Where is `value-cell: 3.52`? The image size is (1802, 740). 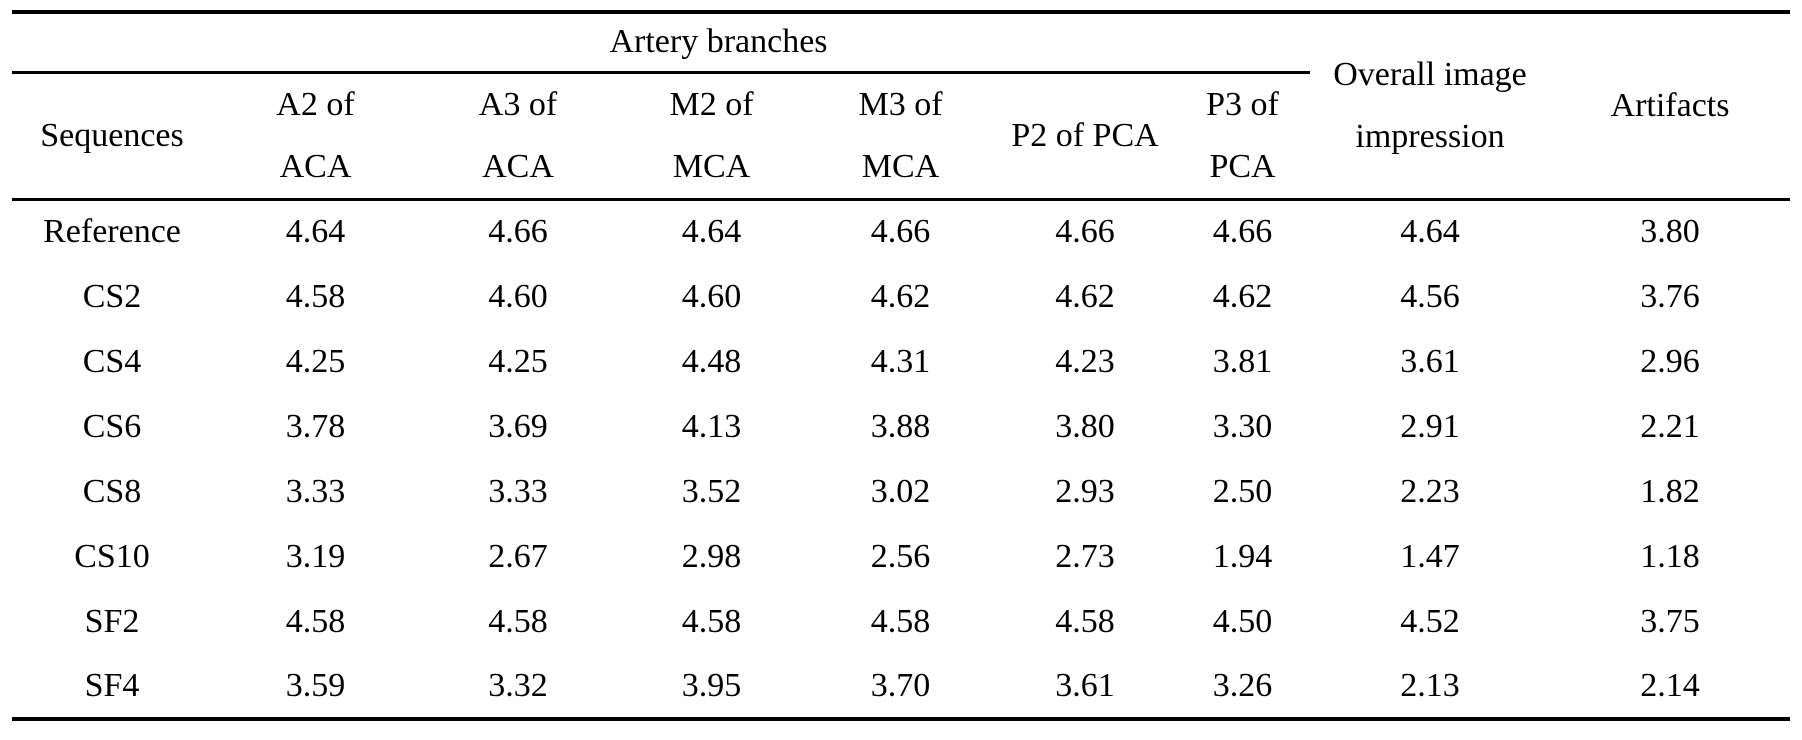
value-cell: 3.52 is located at coordinates (711, 491).